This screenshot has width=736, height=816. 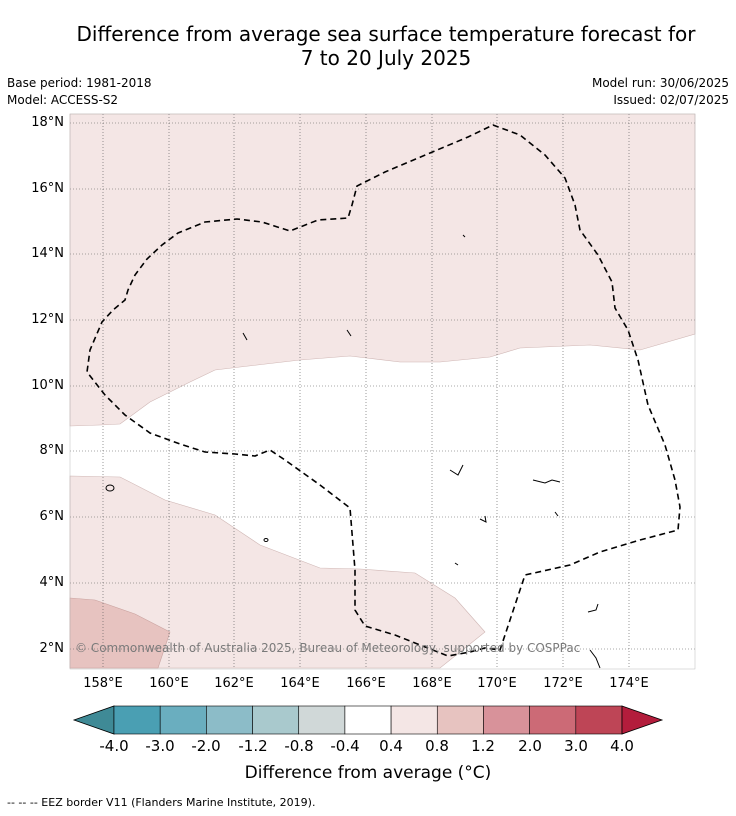 What do you see at coordinates (483, 746) in the screenshot?
I see `colorbar-tick: 1.2` at bounding box center [483, 746].